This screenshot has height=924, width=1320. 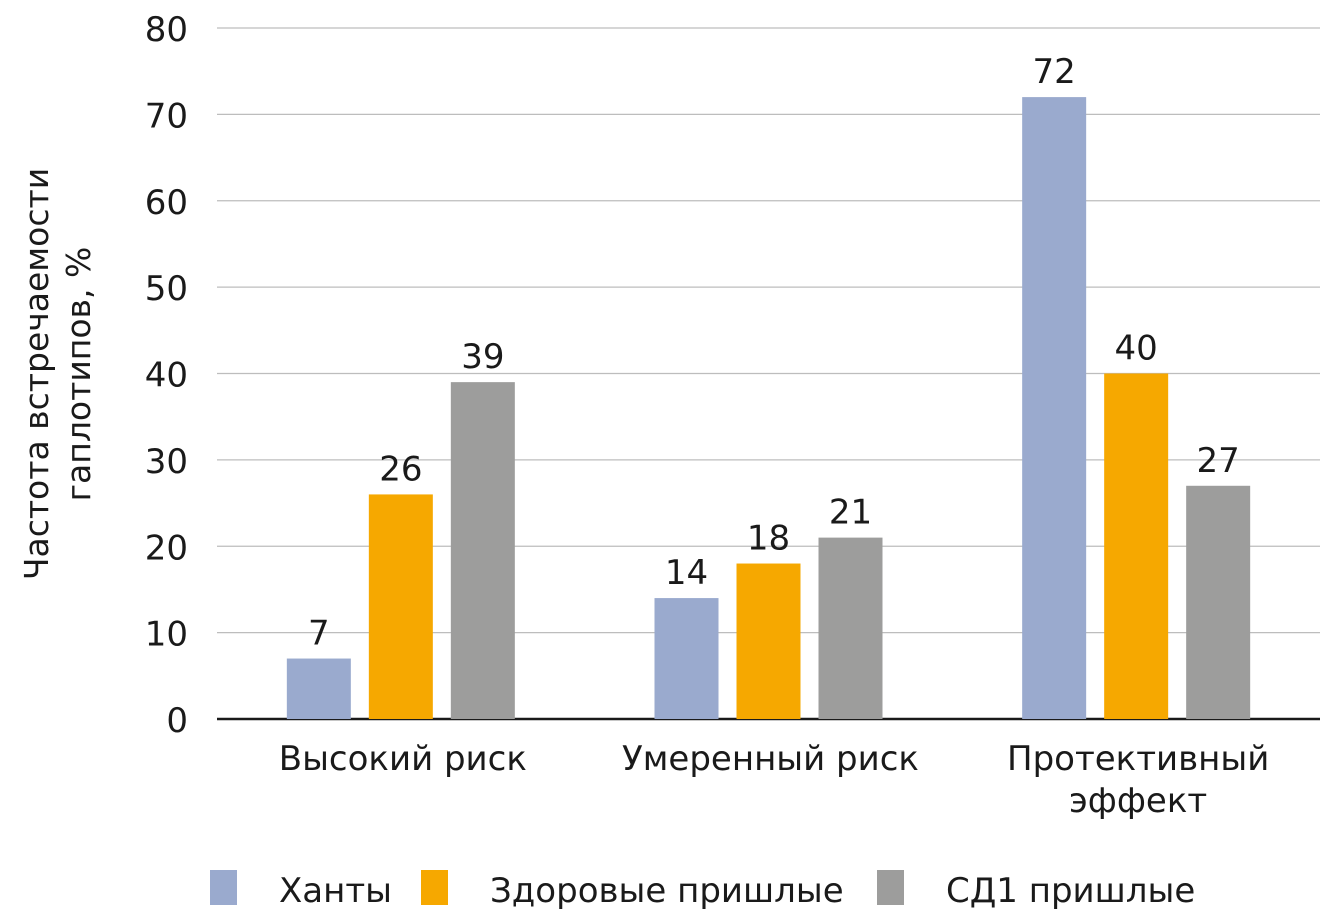 I want to click on data-label: 21, so click(x=850, y=513).